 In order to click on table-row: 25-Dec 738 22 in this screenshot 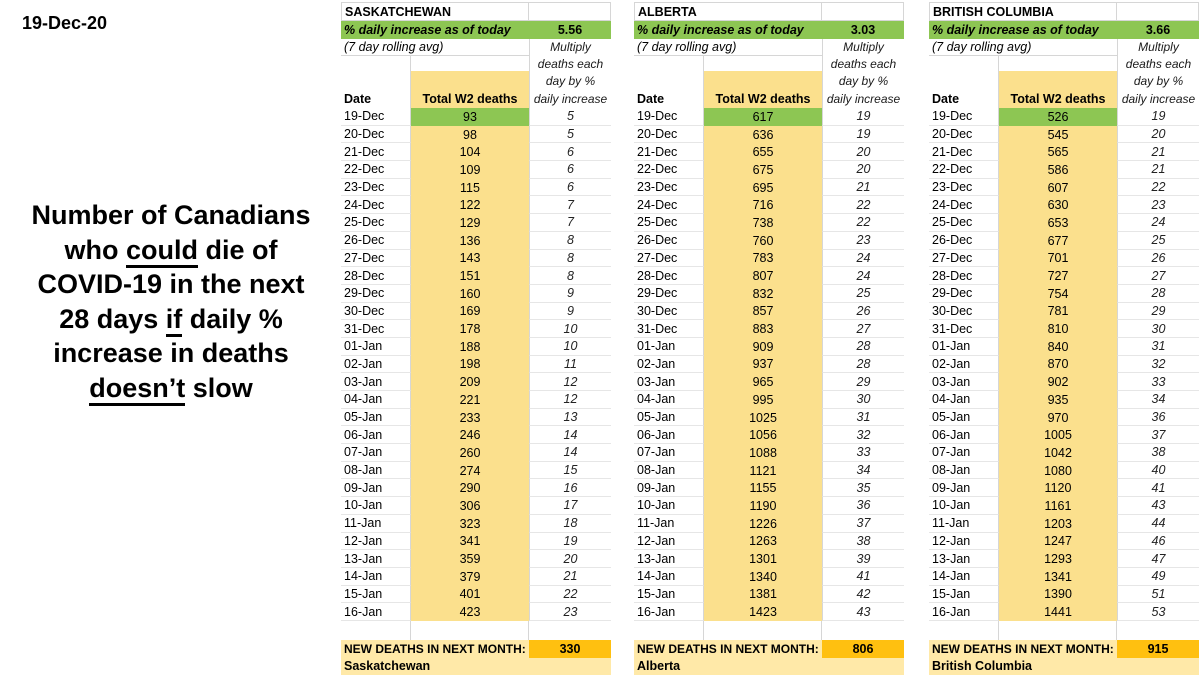, I will do `click(769, 223)`.